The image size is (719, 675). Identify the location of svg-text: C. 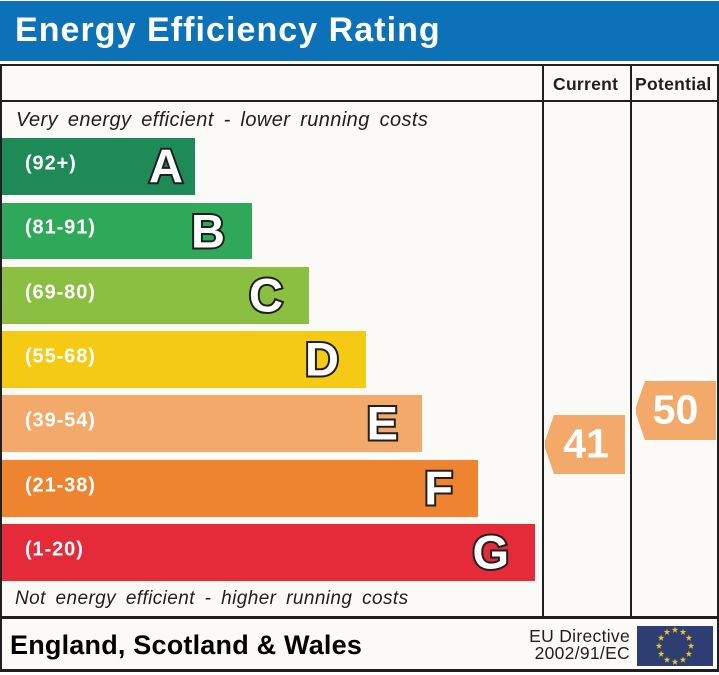
(266, 295).